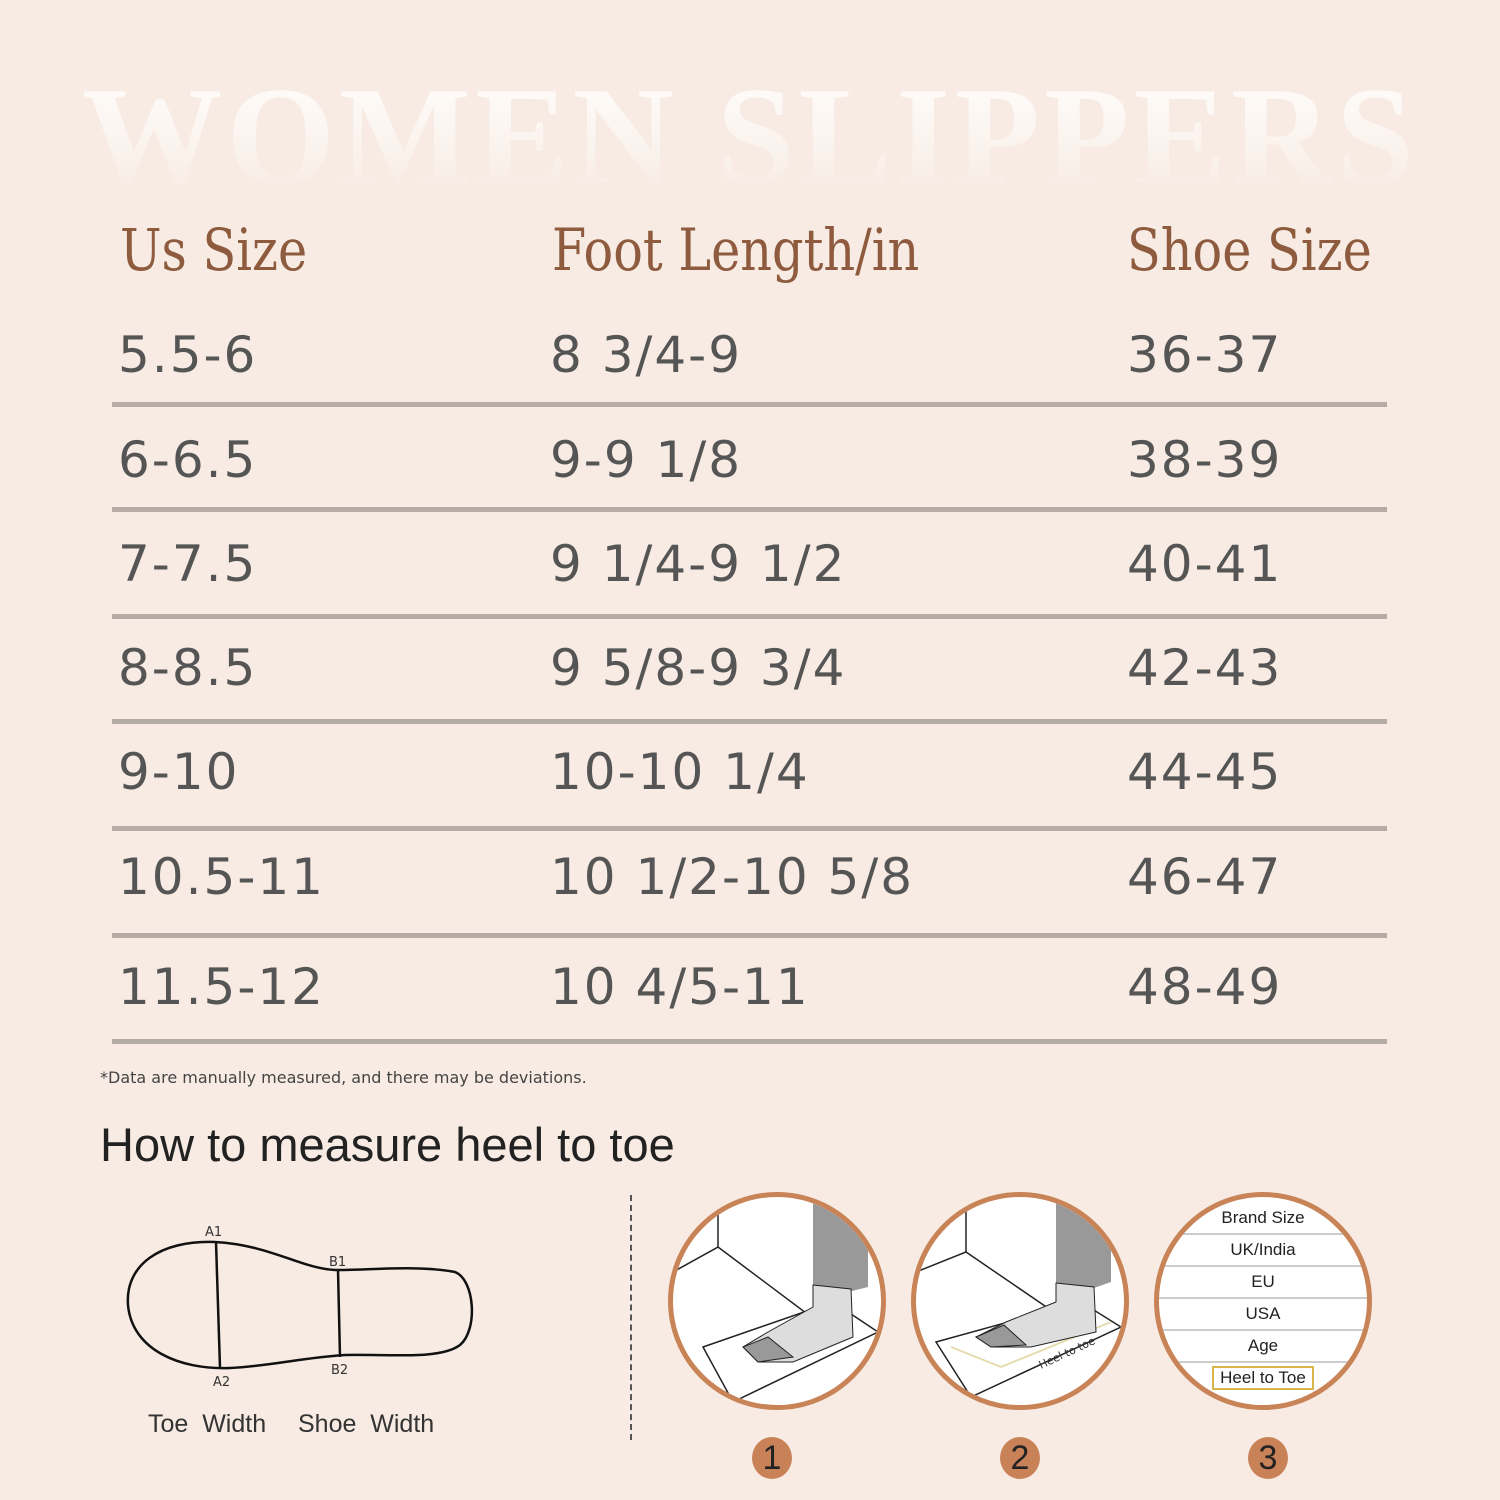  What do you see at coordinates (1020, 1458) in the screenshot?
I see `step-badge-2: 2` at bounding box center [1020, 1458].